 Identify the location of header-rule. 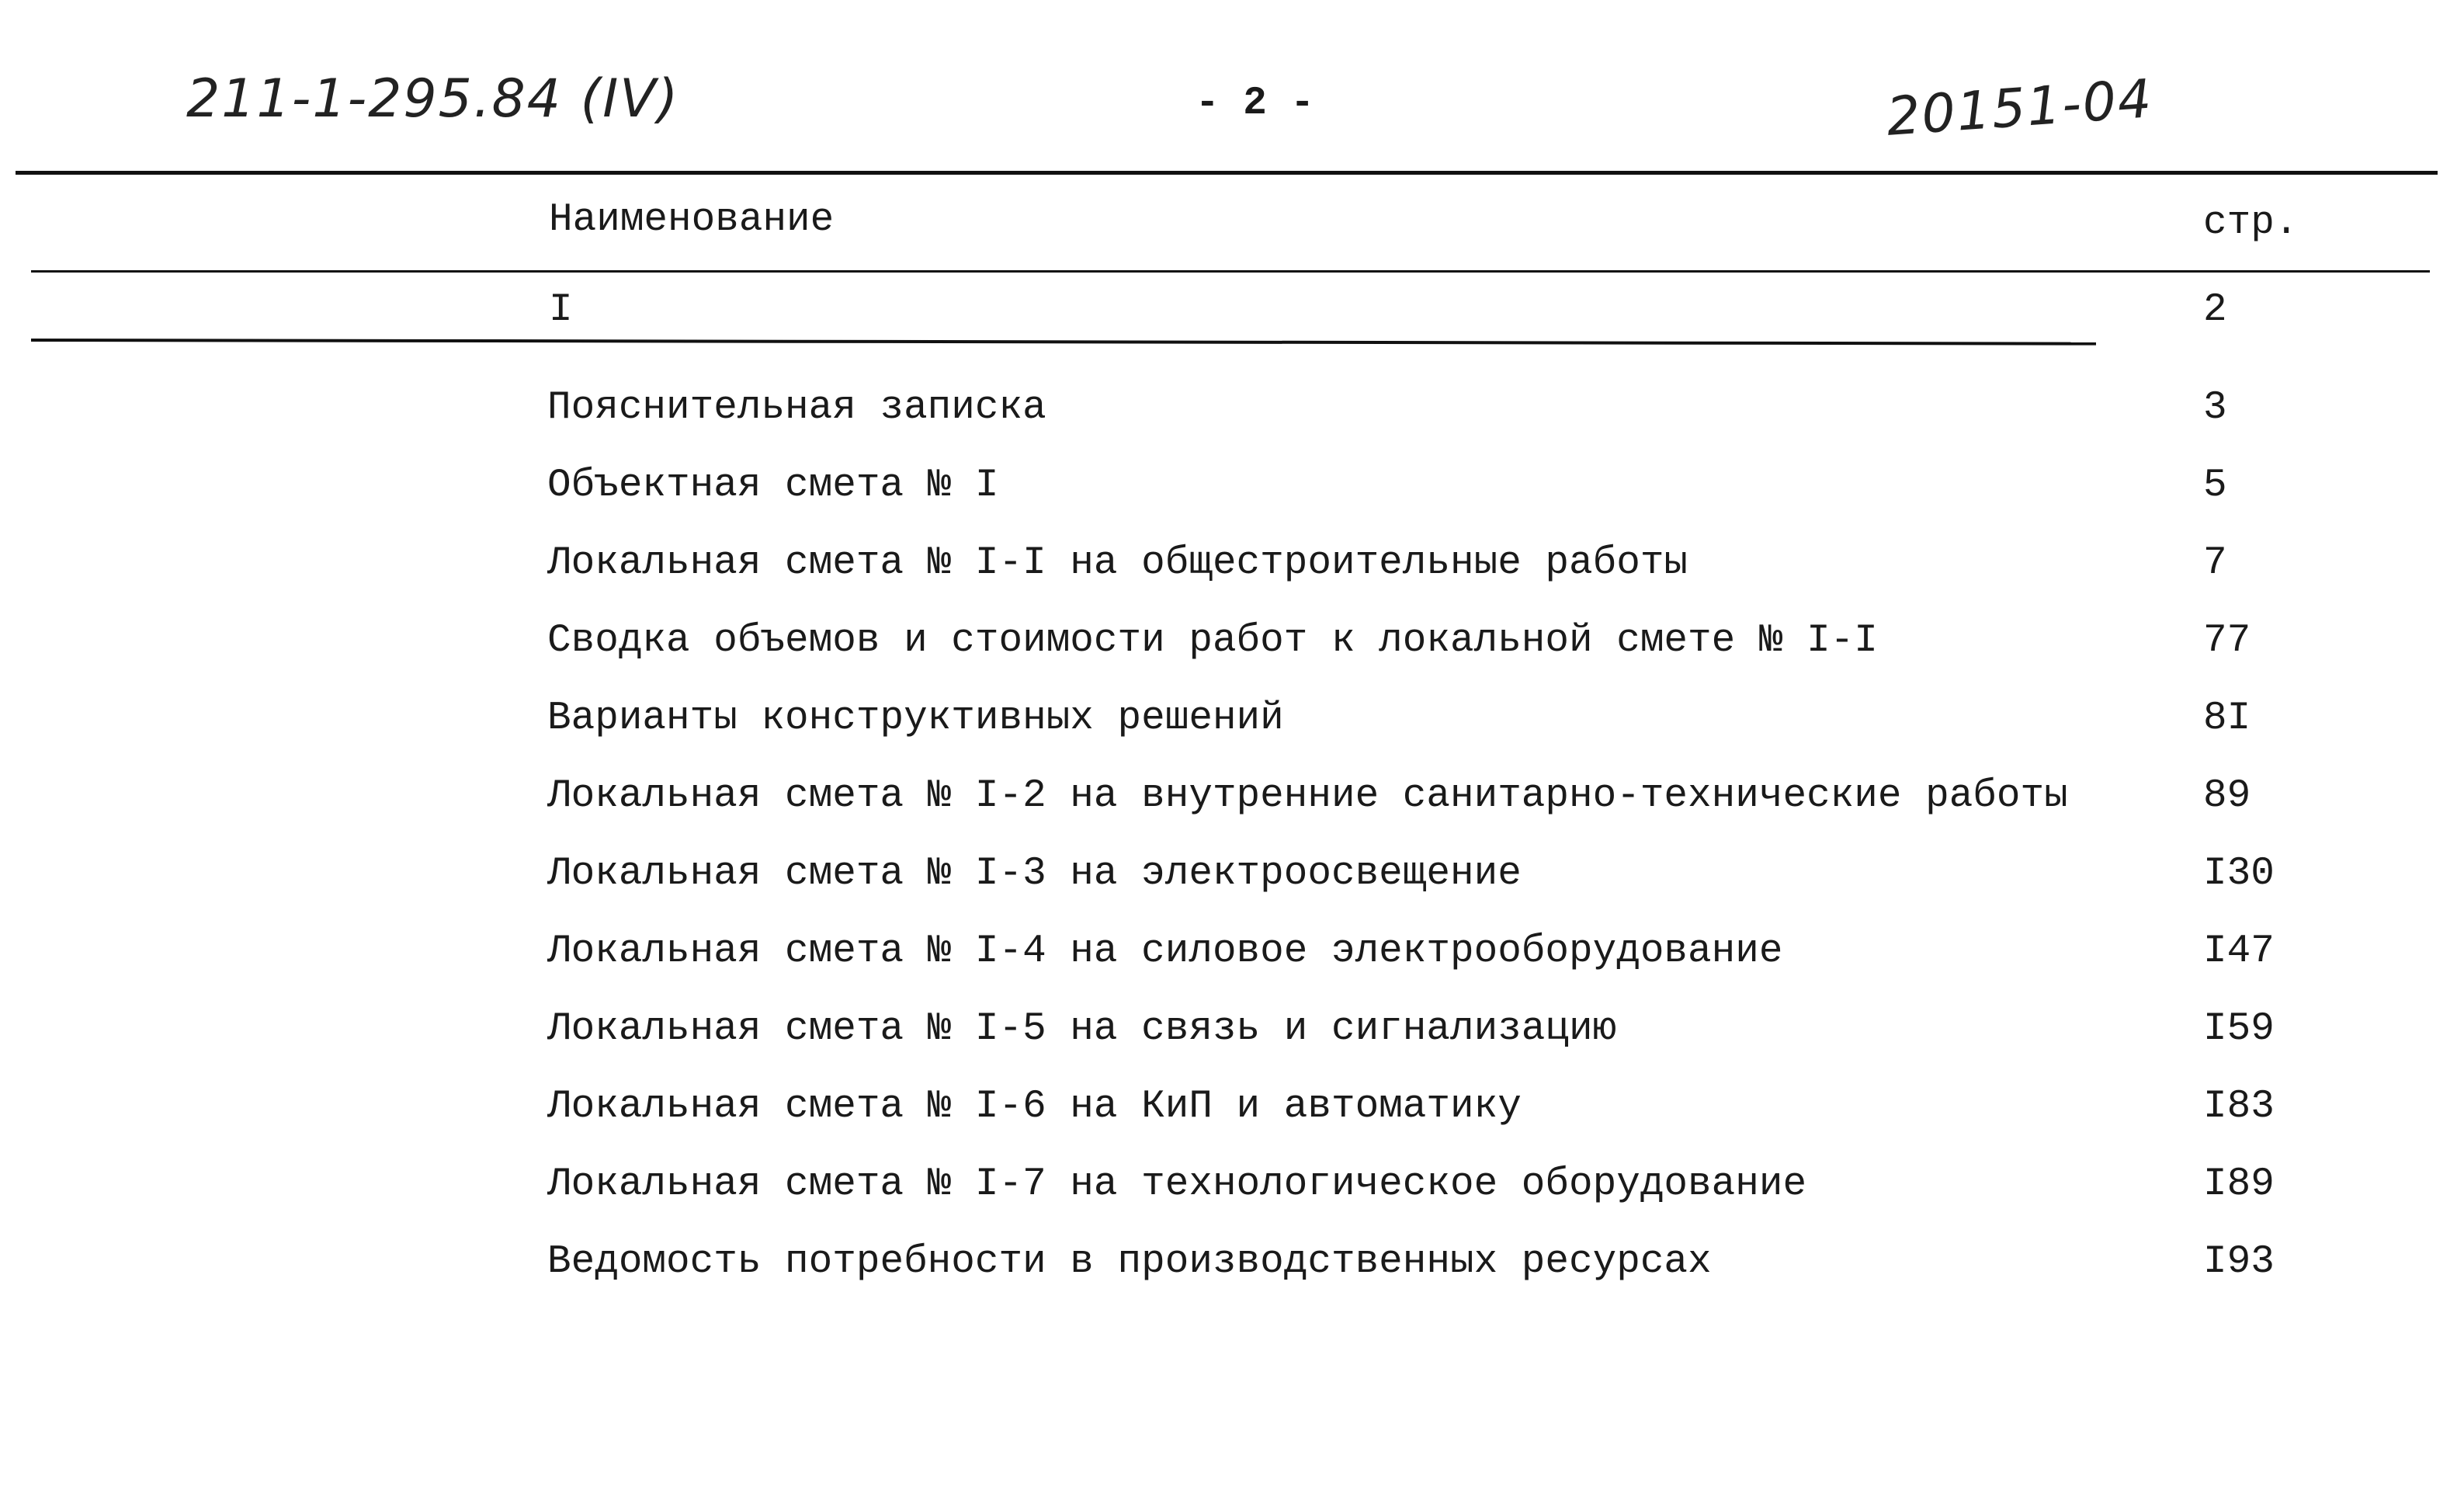
(1230, 272).